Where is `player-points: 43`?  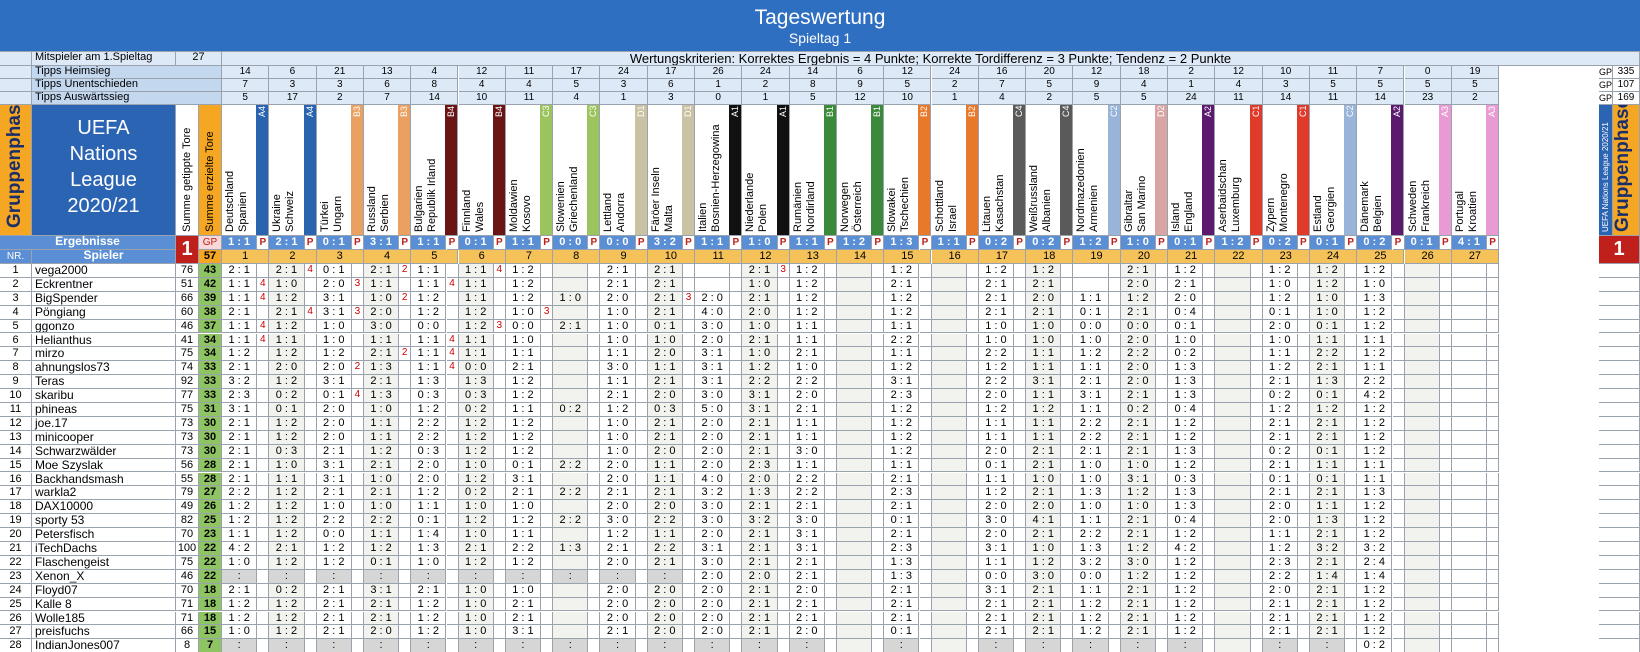 player-points: 43 is located at coordinates (210, 271).